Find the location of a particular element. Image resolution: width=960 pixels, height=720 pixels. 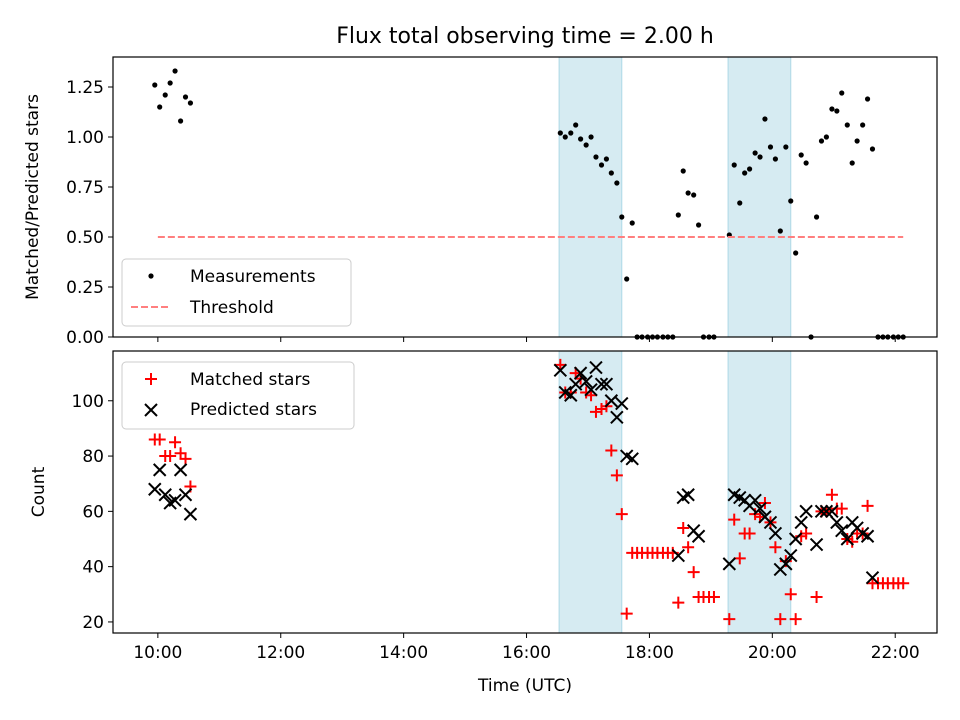

y-tick-label: 0.00 is located at coordinates (85, 338).